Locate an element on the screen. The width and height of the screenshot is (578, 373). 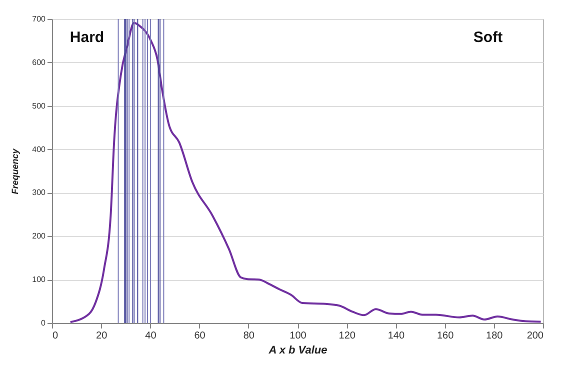
y-tick-label: 600 is located at coordinates (39, 62).